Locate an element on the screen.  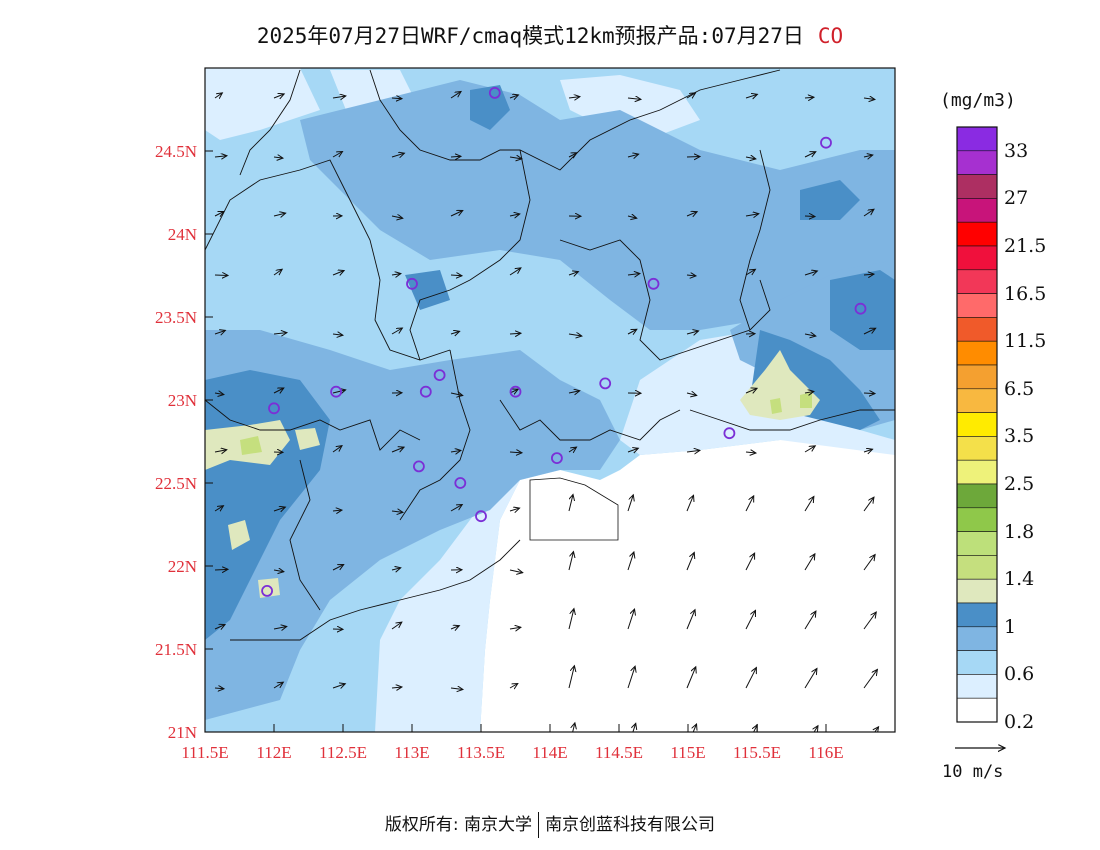
x-tick-label: 114E is located at coordinates (549, 752).